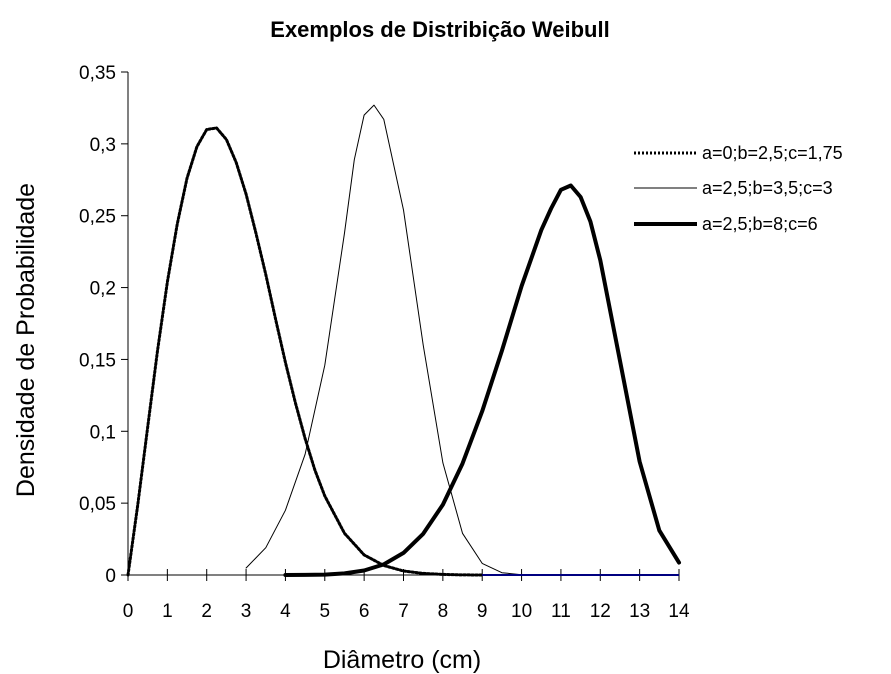 This screenshot has height=674, width=891. I want to click on x-tick-label: 10, so click(521, 611).